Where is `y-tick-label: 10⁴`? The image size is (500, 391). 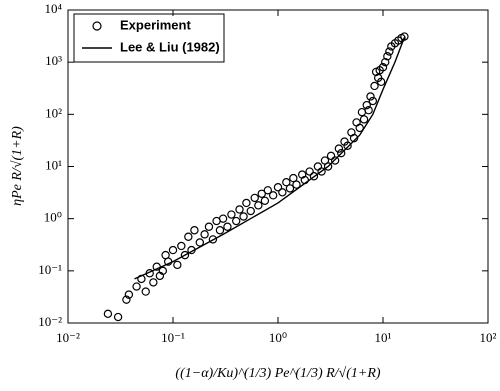
y-tick-label: 10⁴ is located at coordinates (53, 8).